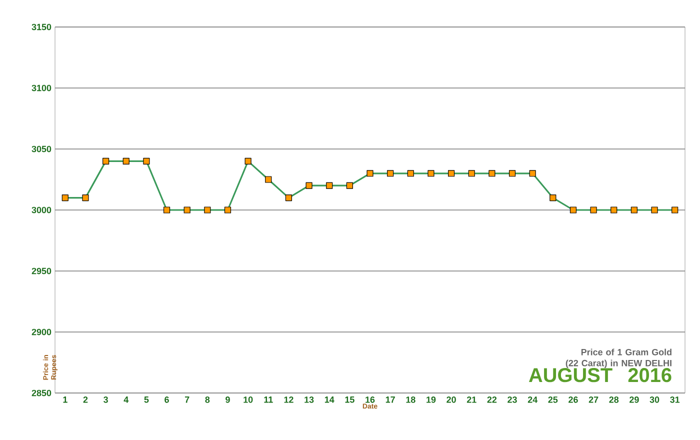 This screenshot has width=700, height=440. What do you see at coordinates (390, 399) in the screenshot?
I see `x-tick-label: 17` at bounding box center [390, 399].